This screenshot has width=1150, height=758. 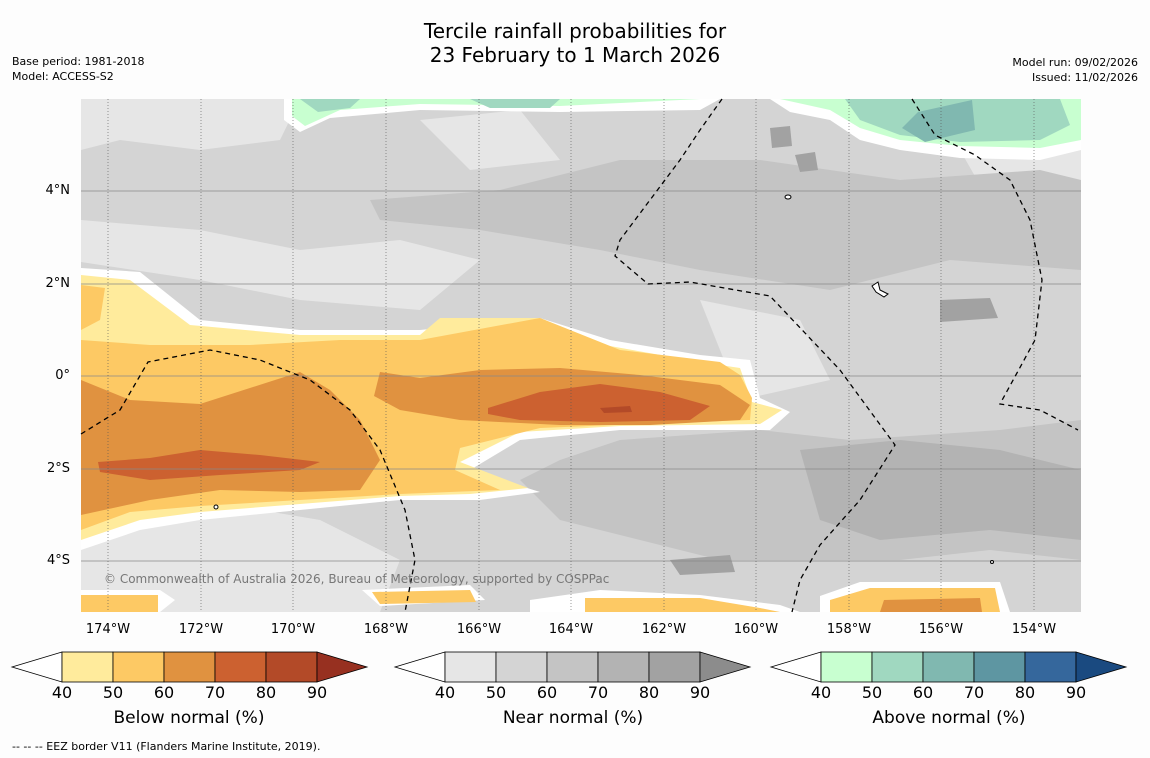 I want to click on base-period-text: Base period: 1981-2018, so click(x=78, y=61).